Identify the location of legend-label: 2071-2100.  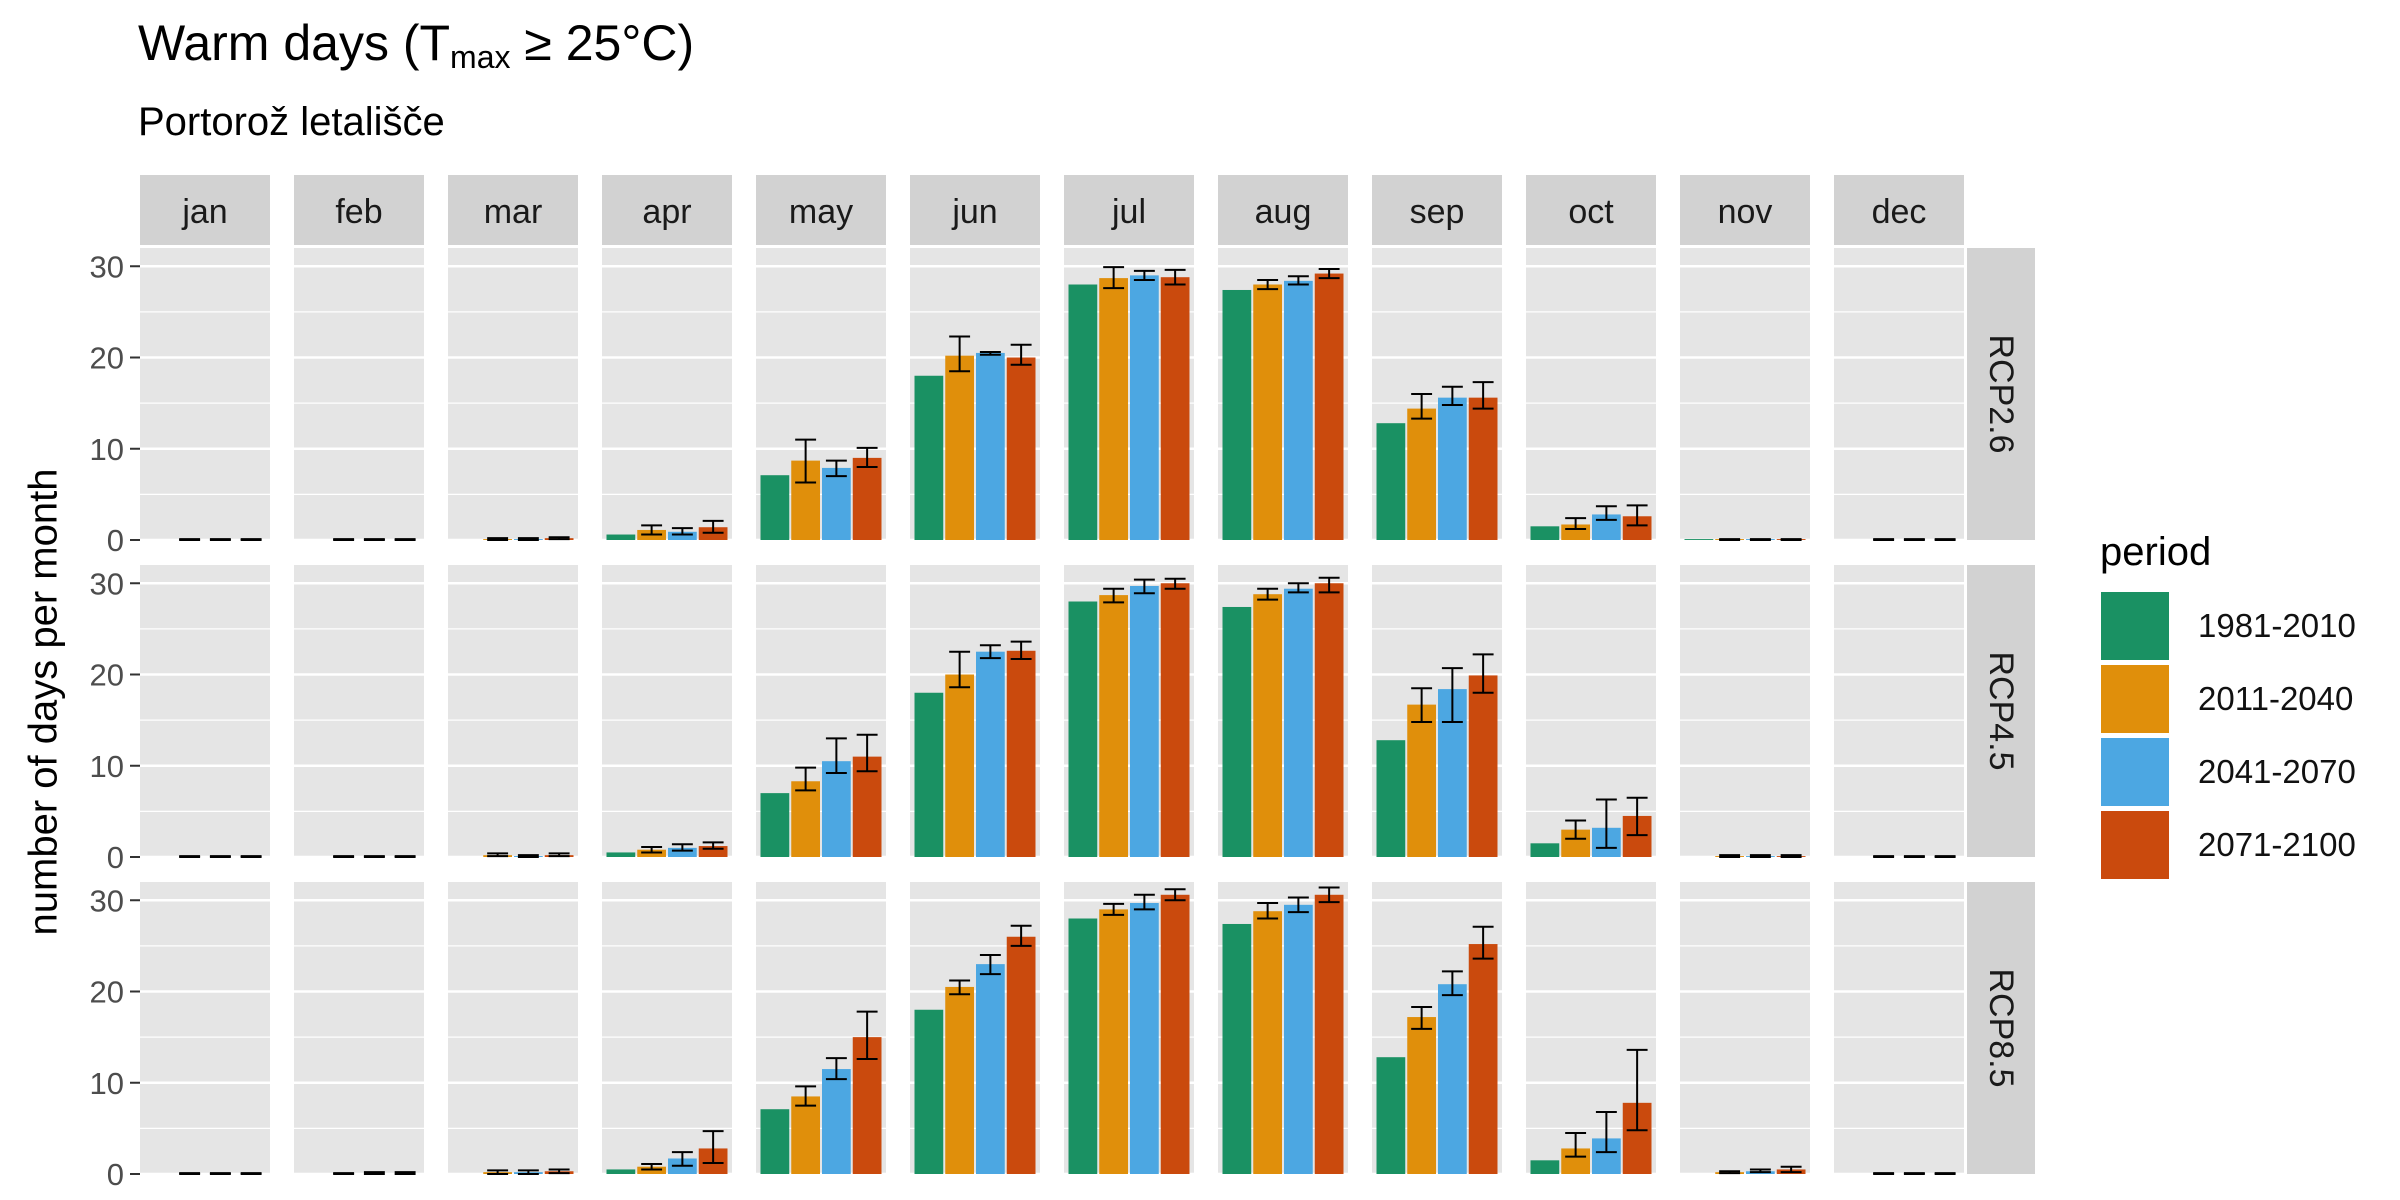
(2277, 844).